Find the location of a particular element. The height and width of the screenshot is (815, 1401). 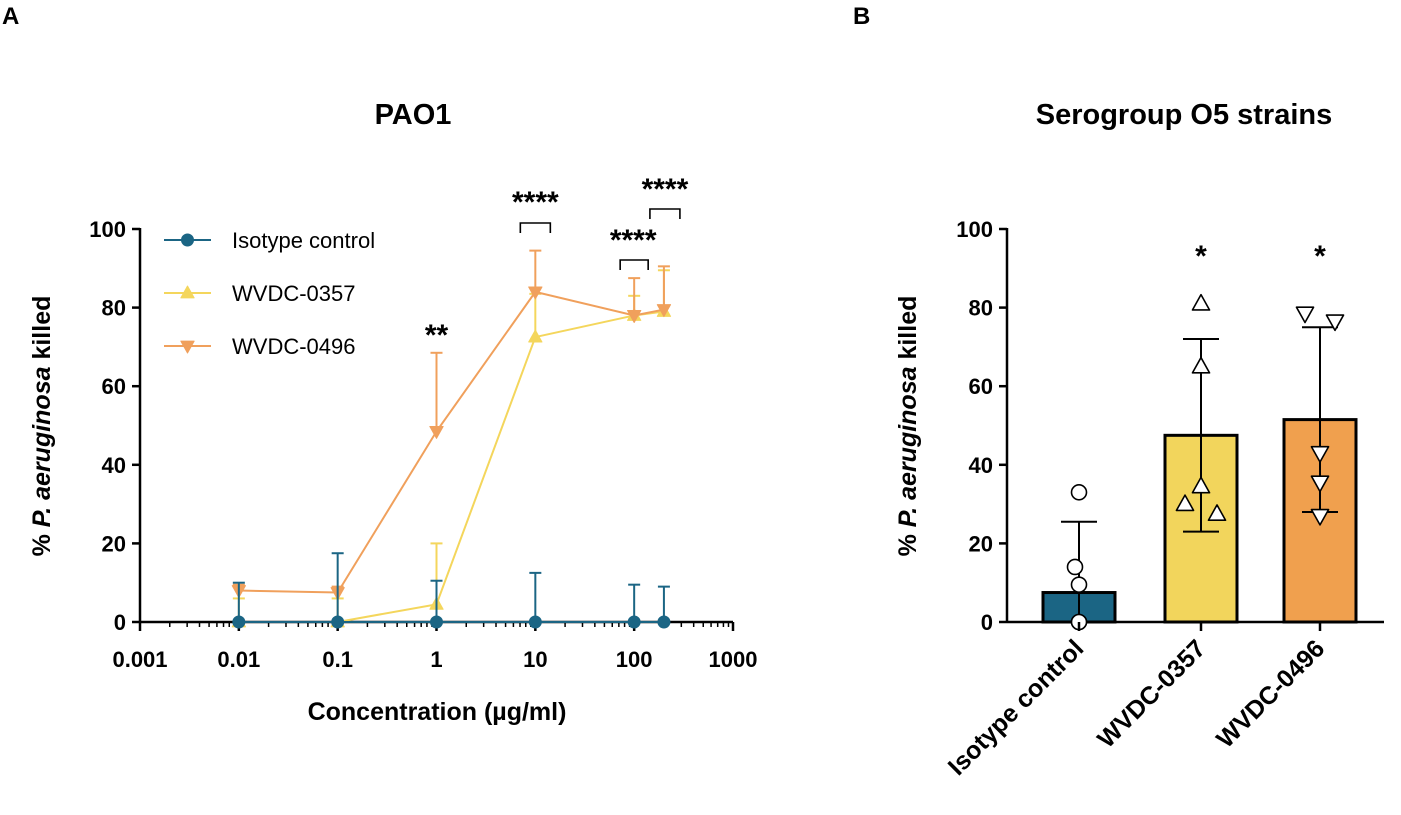

chart-b-y-tick-label: 40 is located at coordinates (981, 465).